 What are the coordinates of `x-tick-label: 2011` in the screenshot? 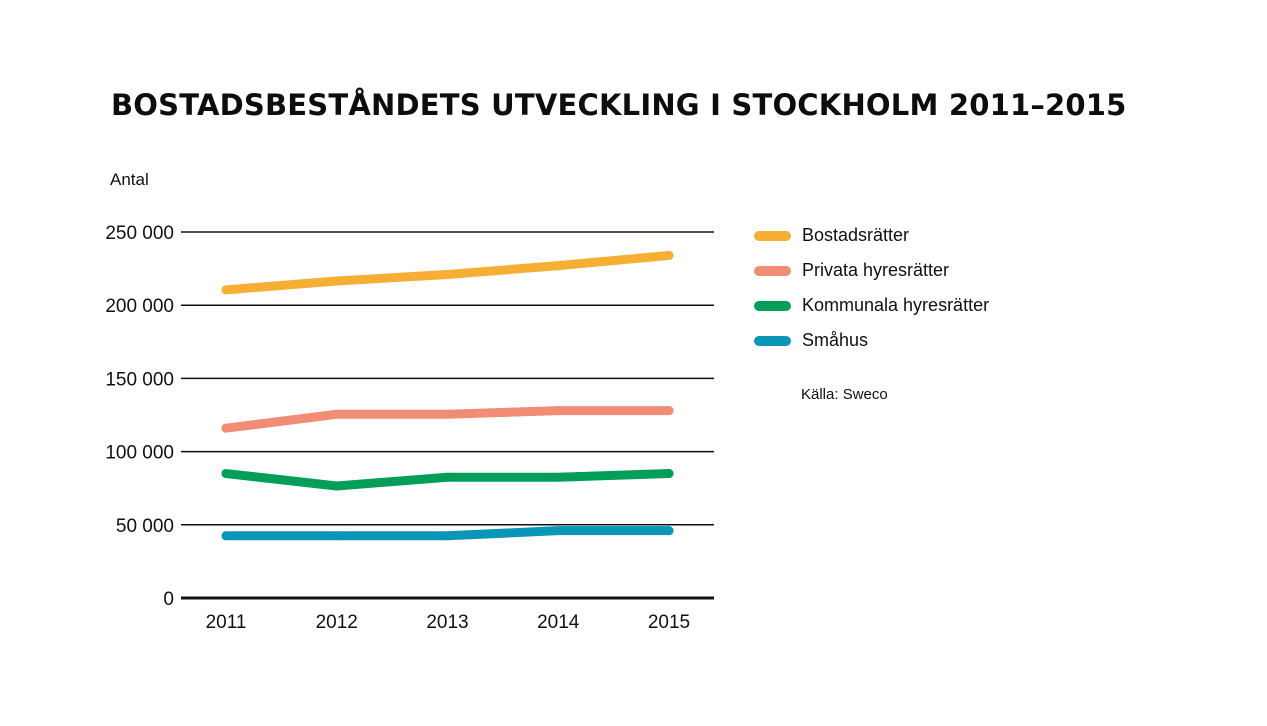 It's located at (226, 622).